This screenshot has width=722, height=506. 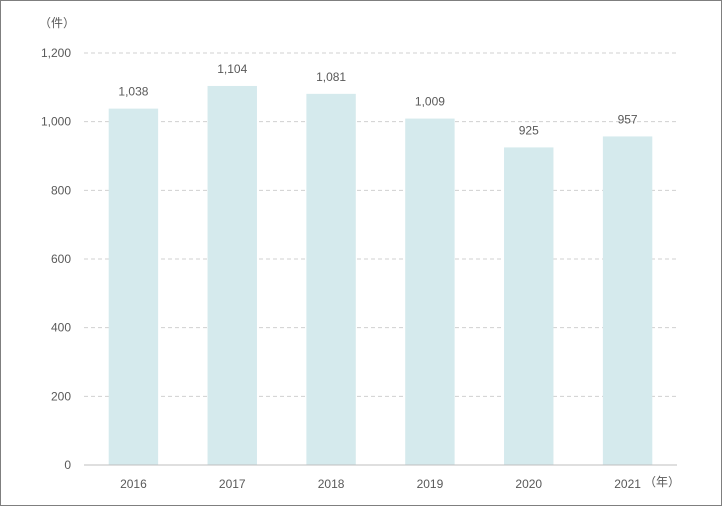 What do you see at coordinates (662, 482) in the screenshot?
I see `x-axis-unit: （年）` at bounding box center [662, 482].